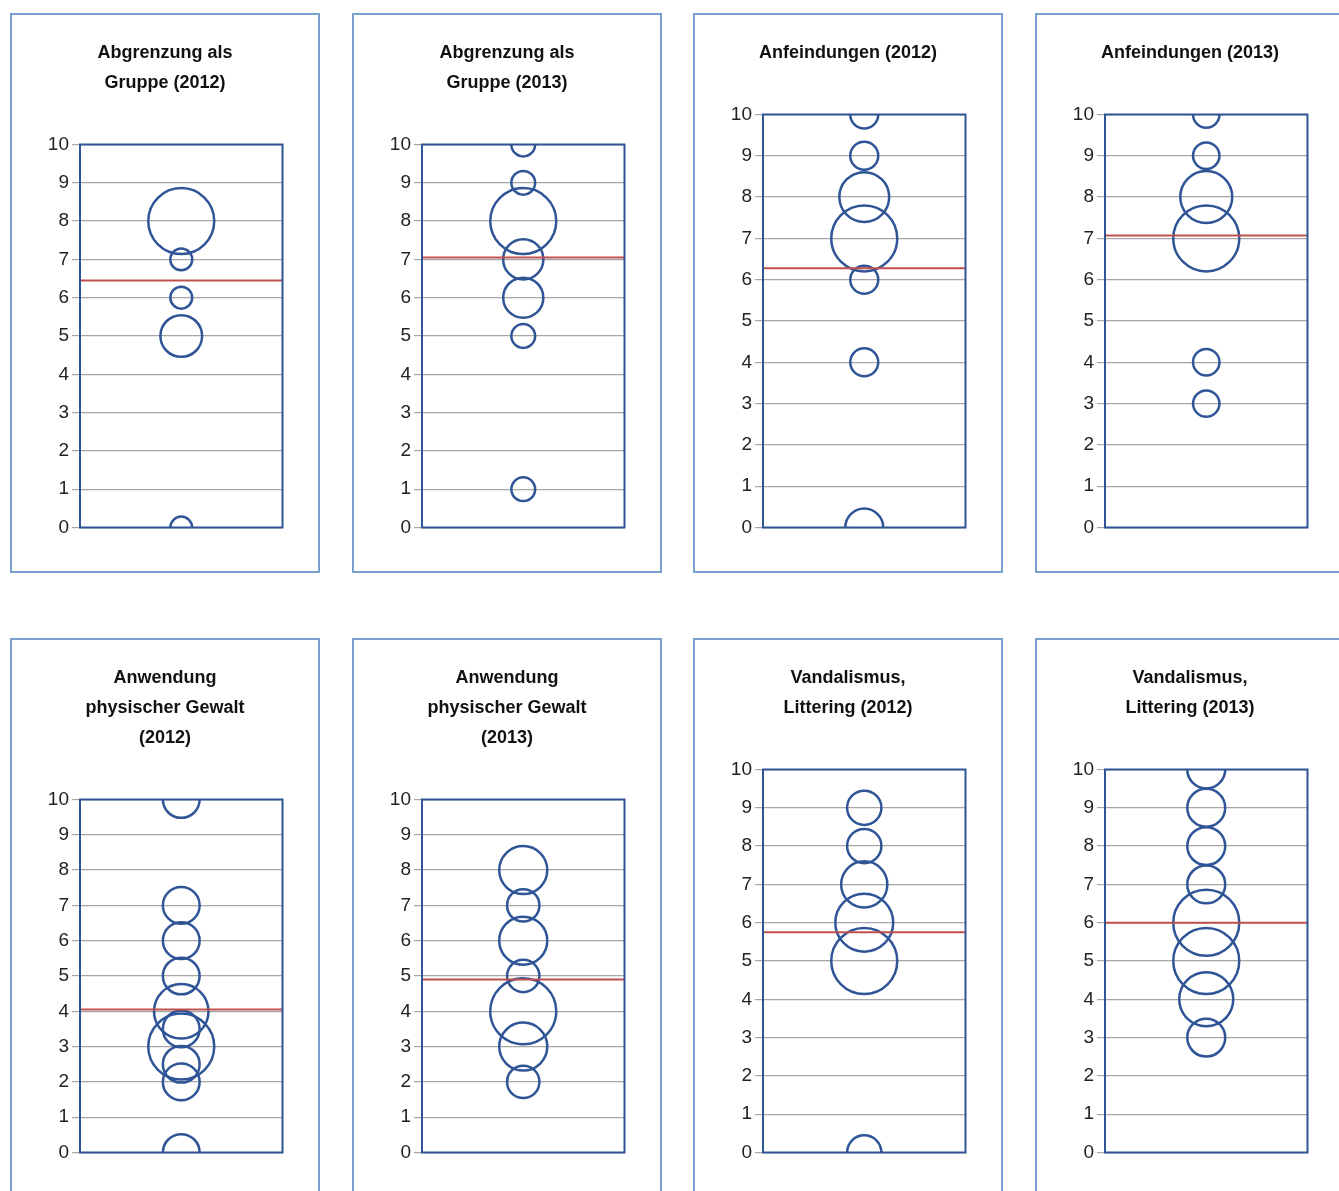 The height and width of the screenshot is (1191, 1339). What do you see at coordinates (1190, 692) in the screenshot?
I see `chart-title: Vandalismus, Littering (2013)` at bounding box center [1190, 692].